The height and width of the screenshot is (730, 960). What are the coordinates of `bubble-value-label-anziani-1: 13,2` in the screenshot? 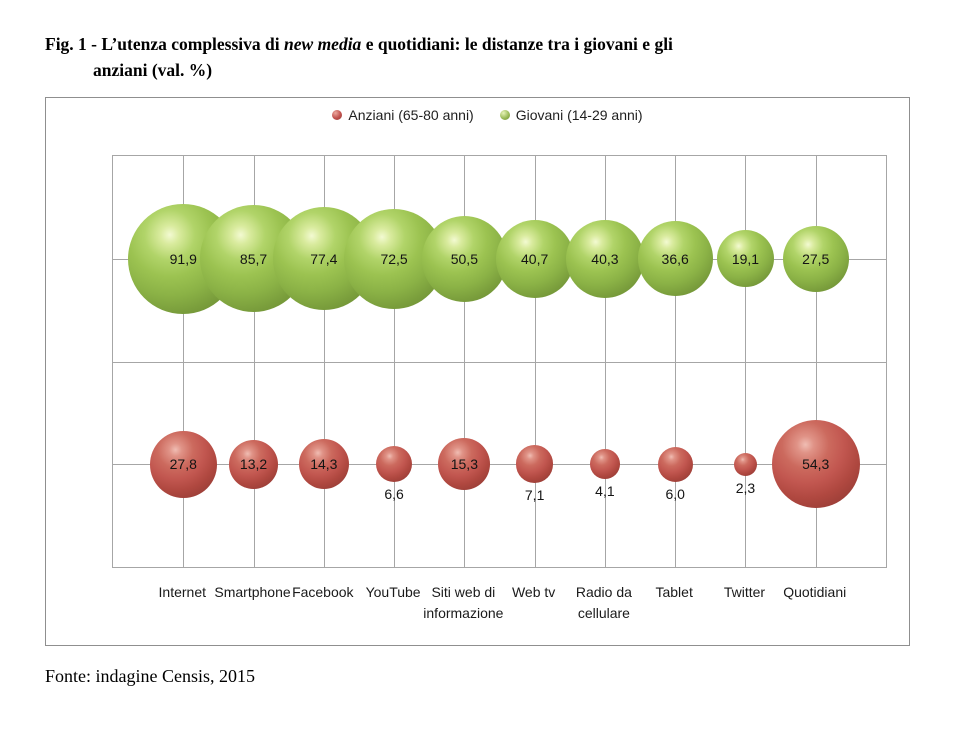 It's located at (253, 464).